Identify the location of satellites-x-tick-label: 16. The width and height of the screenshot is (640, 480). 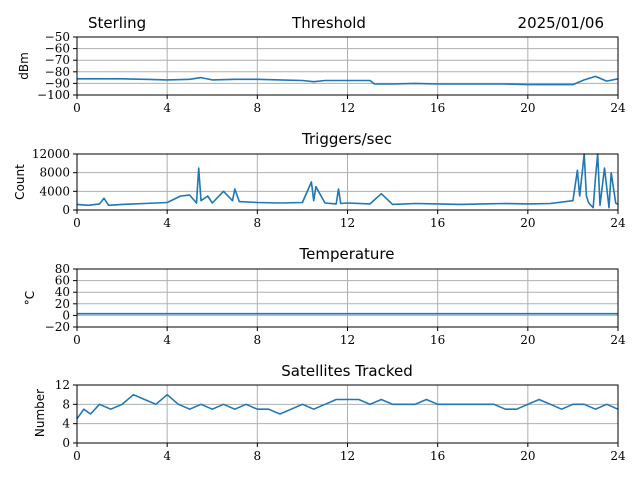
(437, 456).